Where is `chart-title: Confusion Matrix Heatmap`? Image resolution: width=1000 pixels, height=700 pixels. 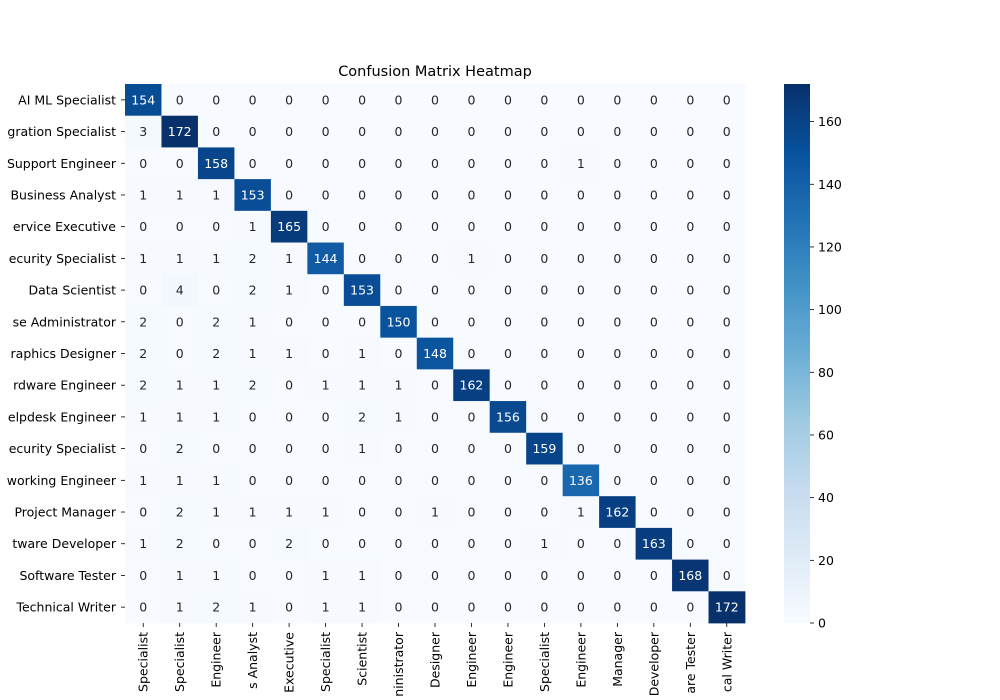
chart-title: Confusion Matrix Heatmap is located at coordinates (435, 72).